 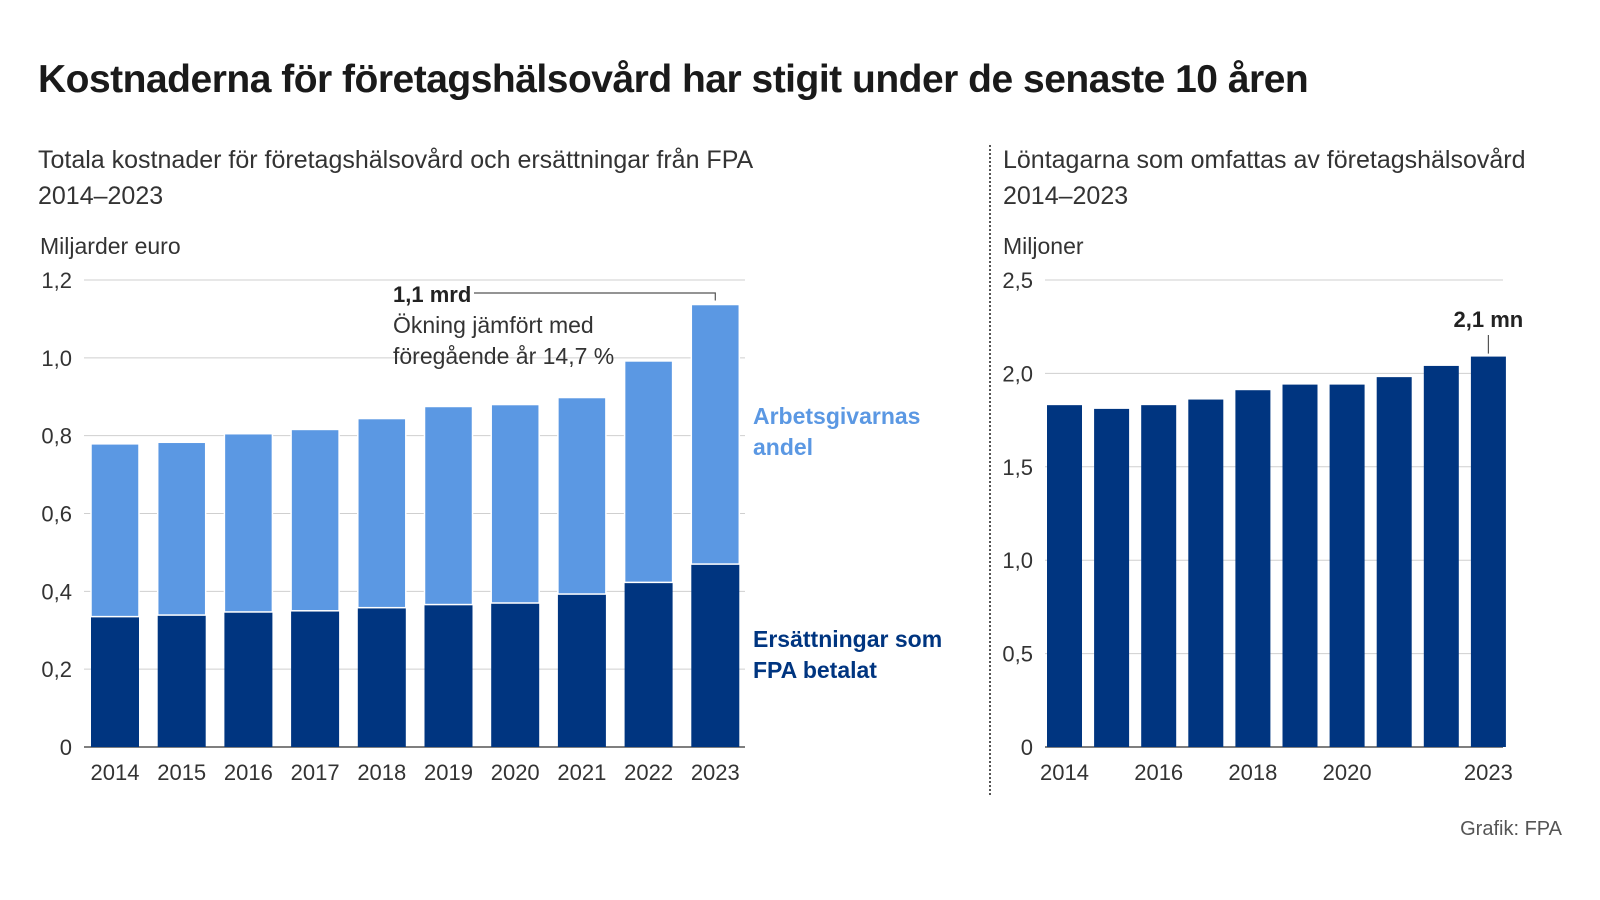 I want to click on left-y-tick-label: 0, so click(x=66, y=747).